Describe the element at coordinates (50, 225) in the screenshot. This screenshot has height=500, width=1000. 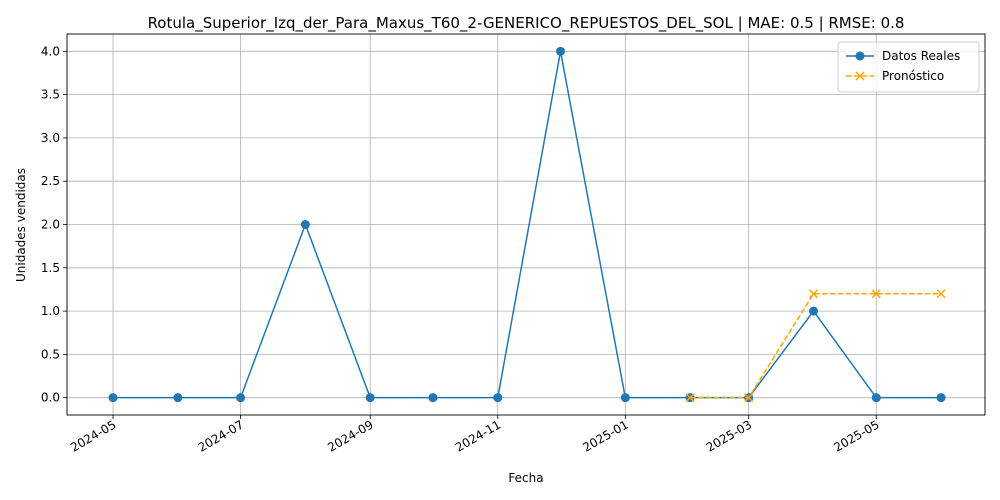
I see `y-tick-label: 2.0` at that location.